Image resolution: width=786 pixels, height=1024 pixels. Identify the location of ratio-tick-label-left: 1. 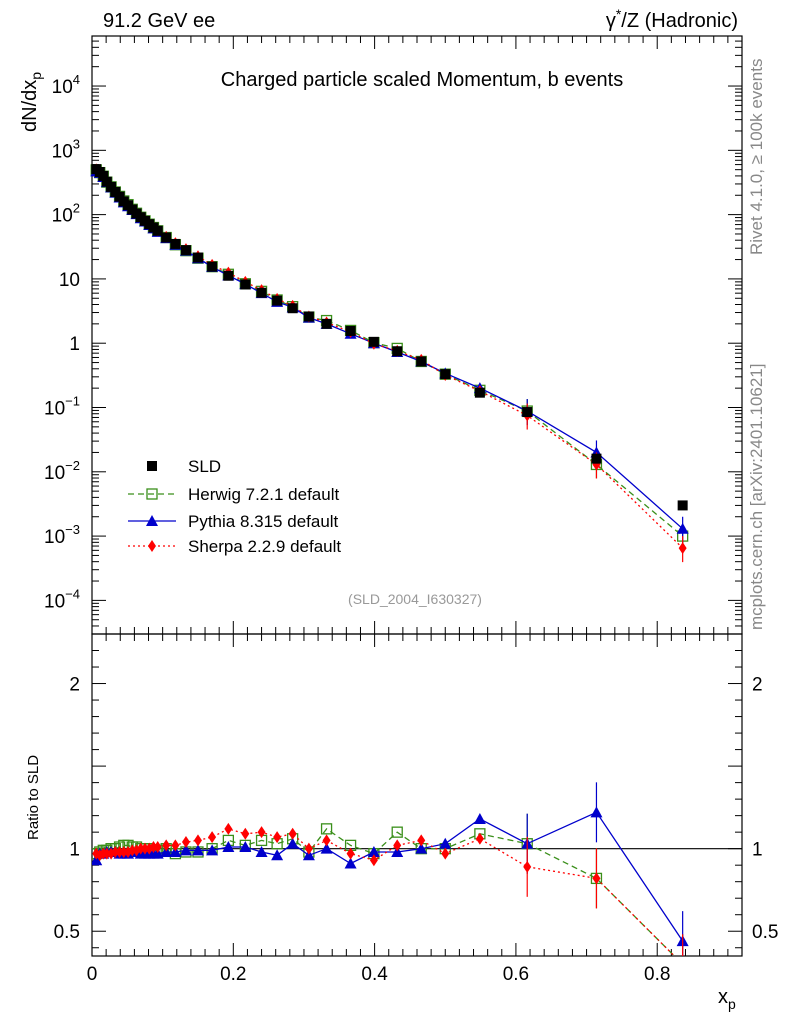
(74, 850).